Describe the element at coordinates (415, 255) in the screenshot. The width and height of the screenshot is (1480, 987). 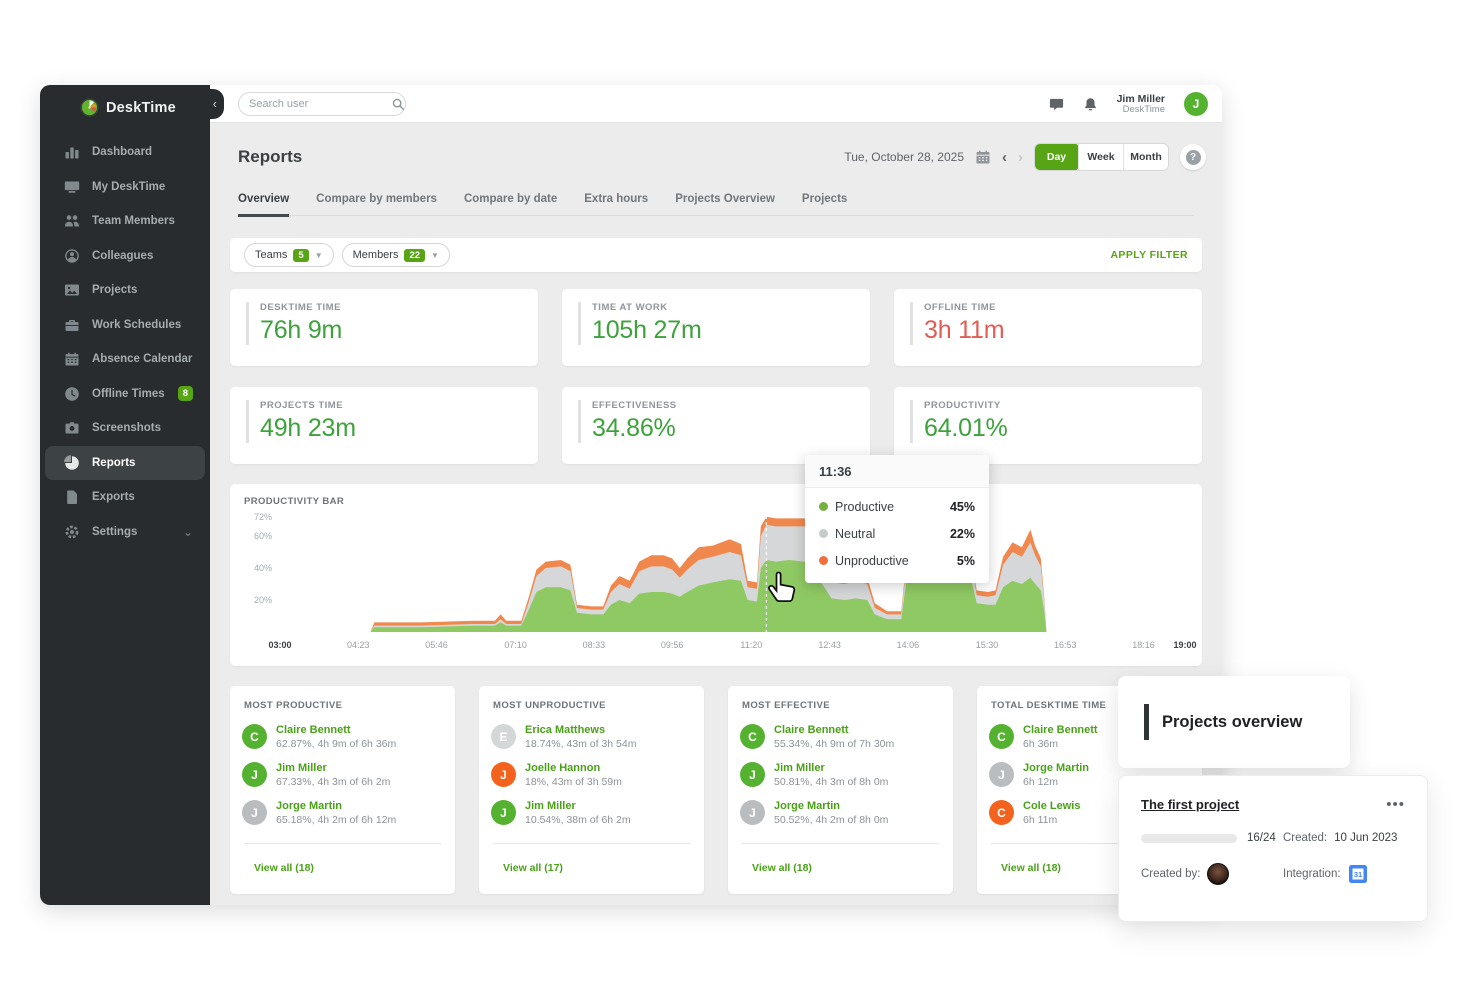
I see `members-count-badge: 22` at that location.